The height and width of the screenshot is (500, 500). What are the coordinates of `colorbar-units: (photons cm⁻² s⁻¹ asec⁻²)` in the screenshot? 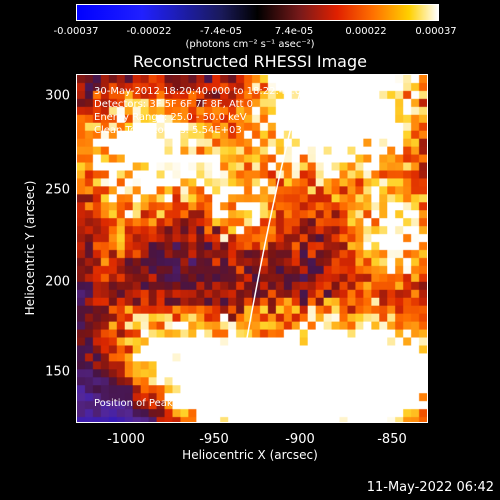 It's located at (250, 44).